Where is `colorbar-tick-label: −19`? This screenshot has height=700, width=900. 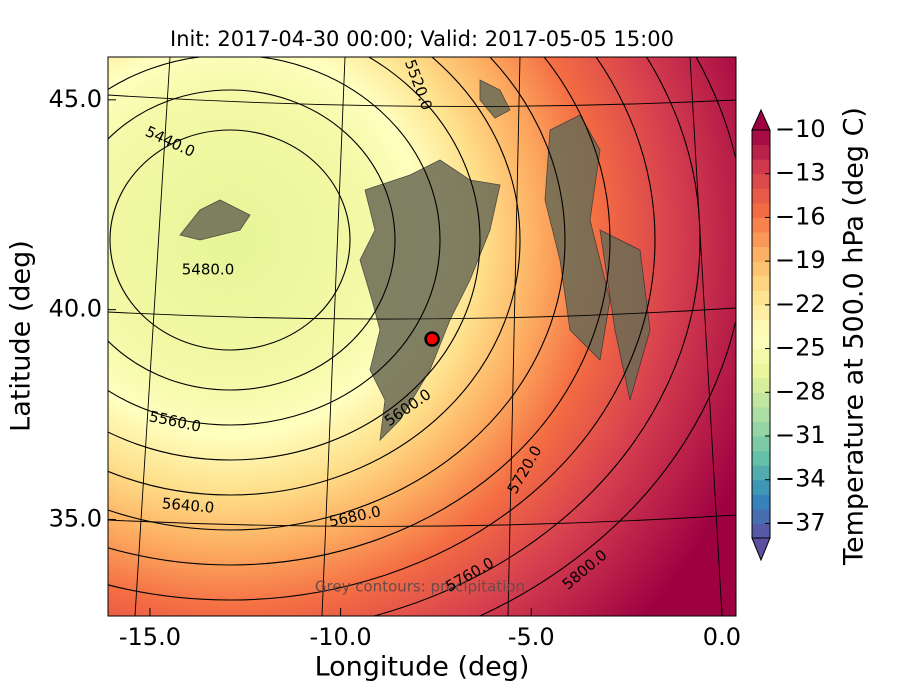 colorbar-tick-label: −19 is located at coordinates (800, 260).